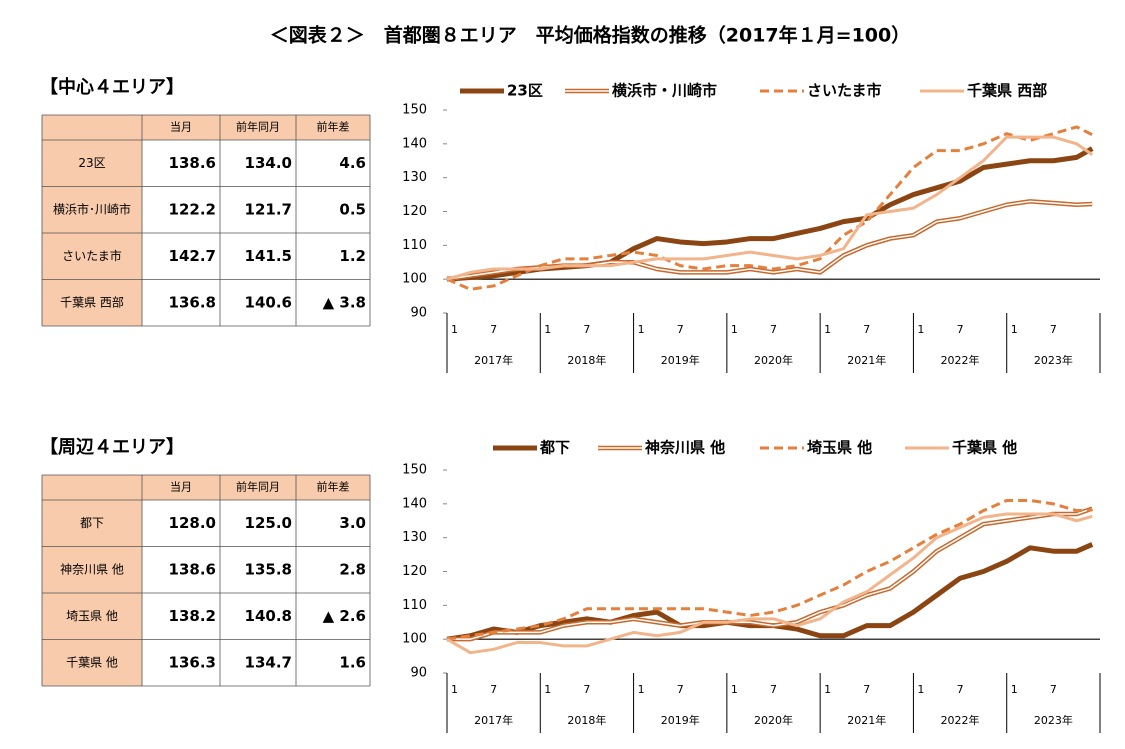  Describe the element at coordinates (352, 569) in the screenshot. I see `table-cell: 2.8` at that location.